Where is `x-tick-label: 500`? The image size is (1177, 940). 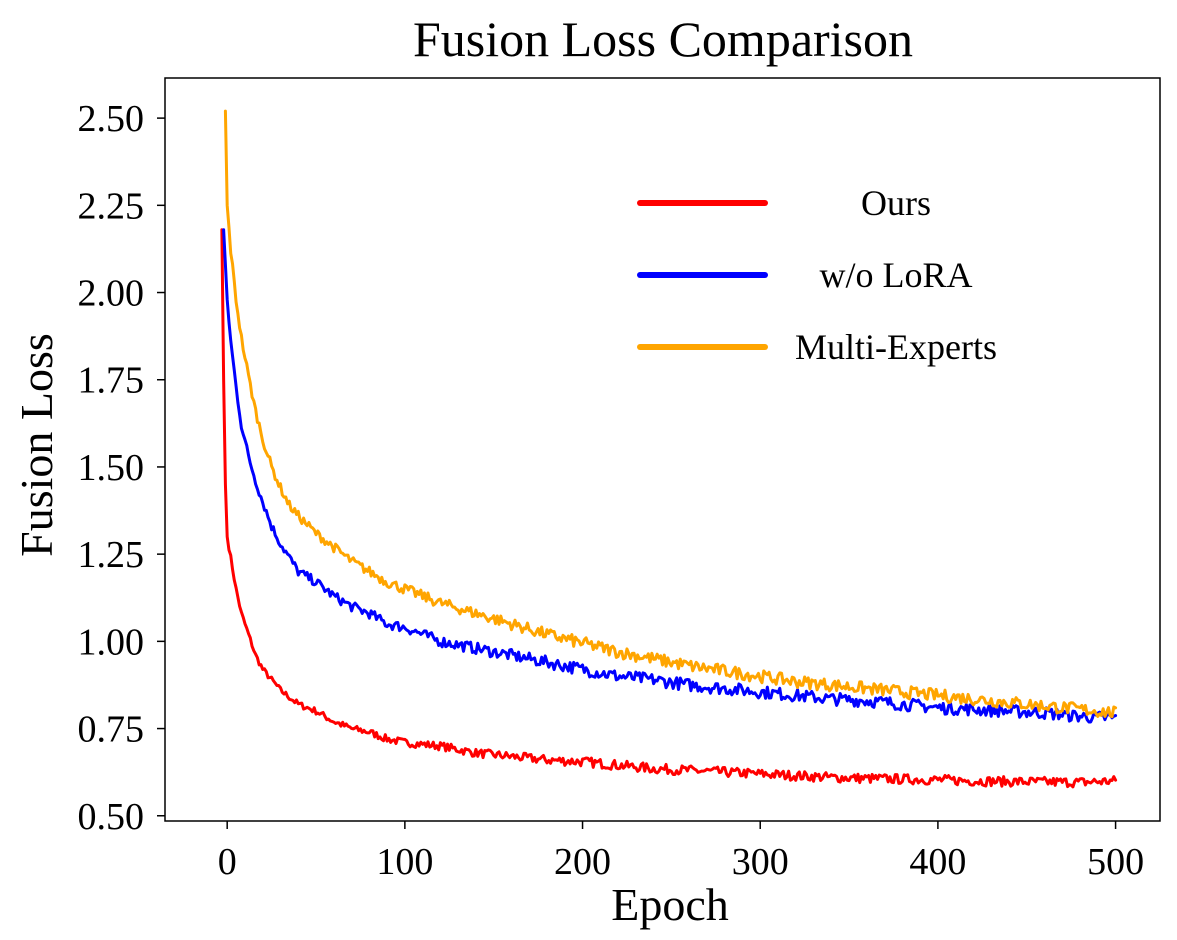
x-tick-label: 500 is located at coordinates (1115, 862).